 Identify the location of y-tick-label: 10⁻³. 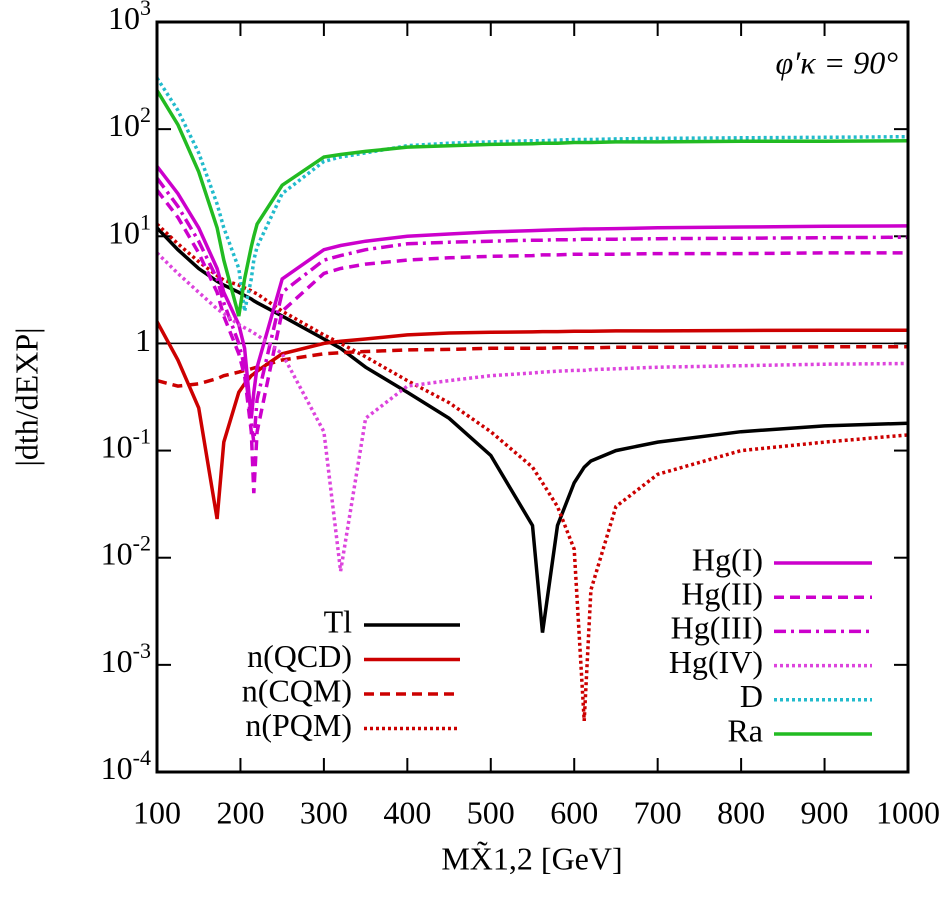
(126, 658).